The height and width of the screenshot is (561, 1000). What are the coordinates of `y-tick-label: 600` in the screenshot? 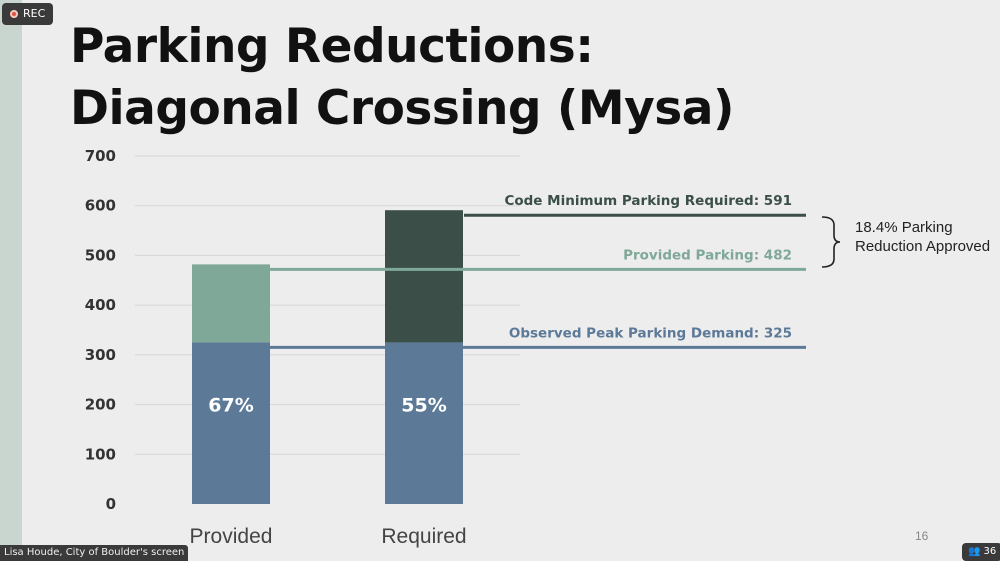 It's located at (100, 206).